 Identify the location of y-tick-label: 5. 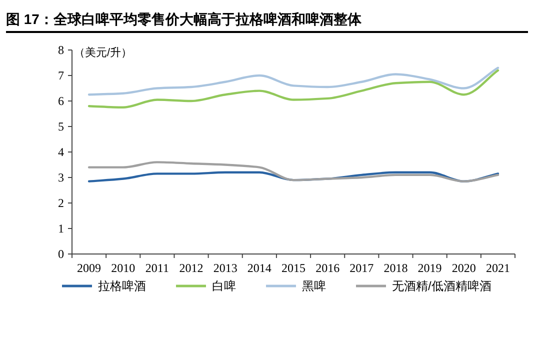
(61, 127).